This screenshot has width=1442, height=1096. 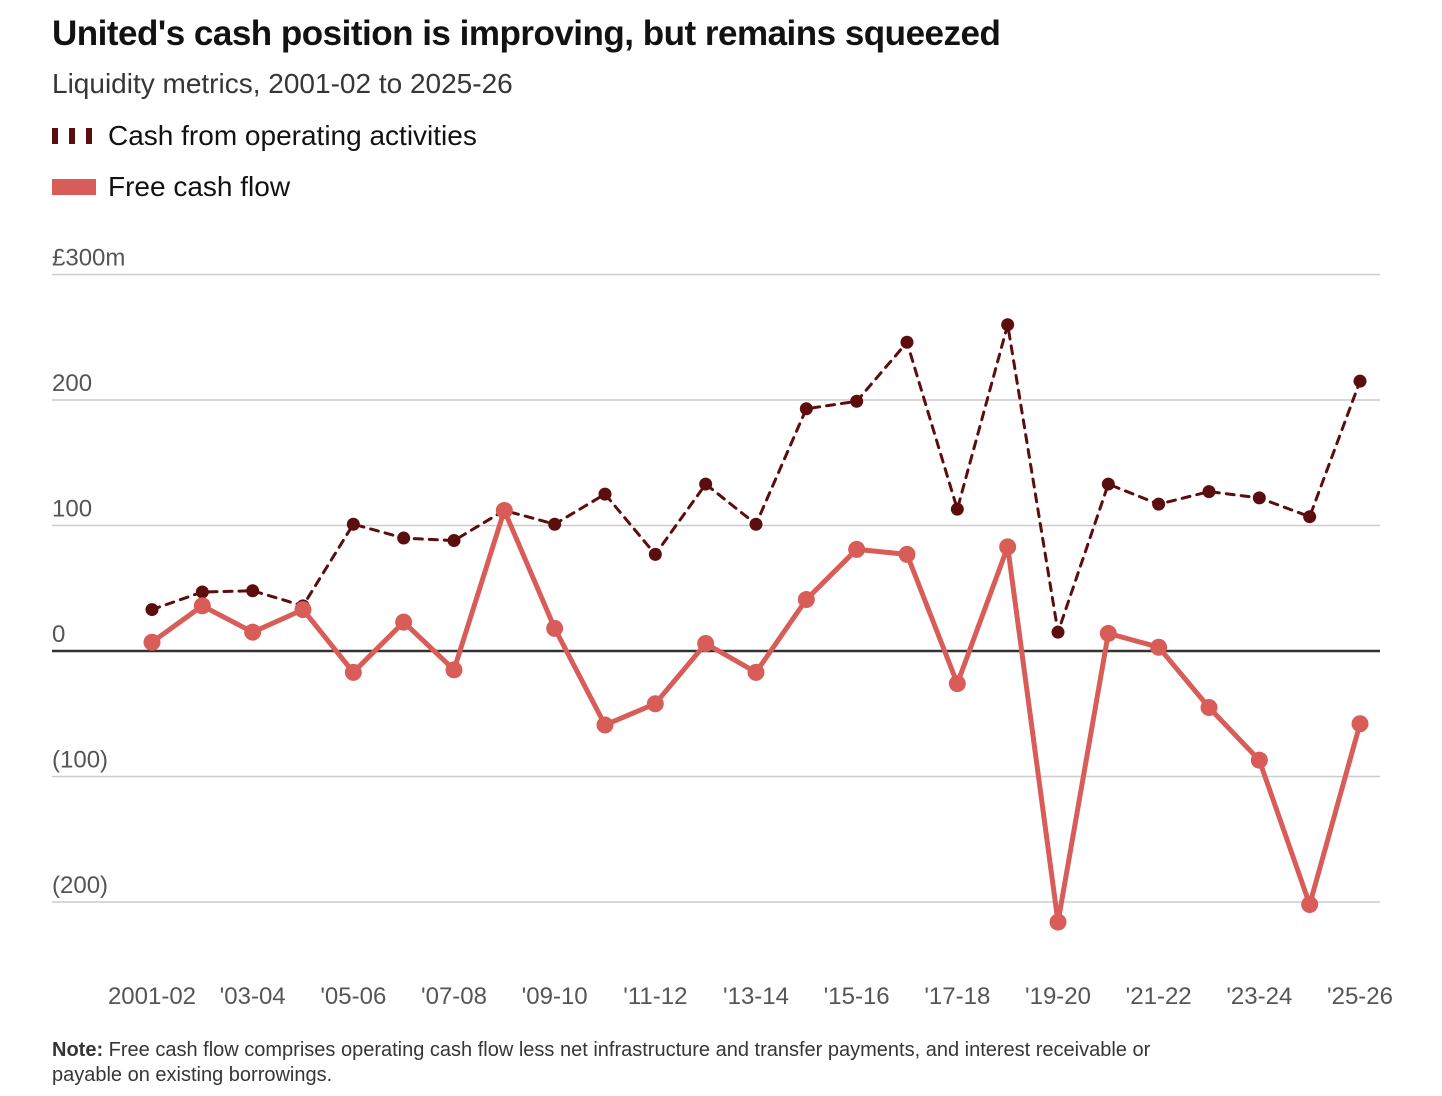 I want to click on x-tick-label: '17-18, so click(x=957, y=996).